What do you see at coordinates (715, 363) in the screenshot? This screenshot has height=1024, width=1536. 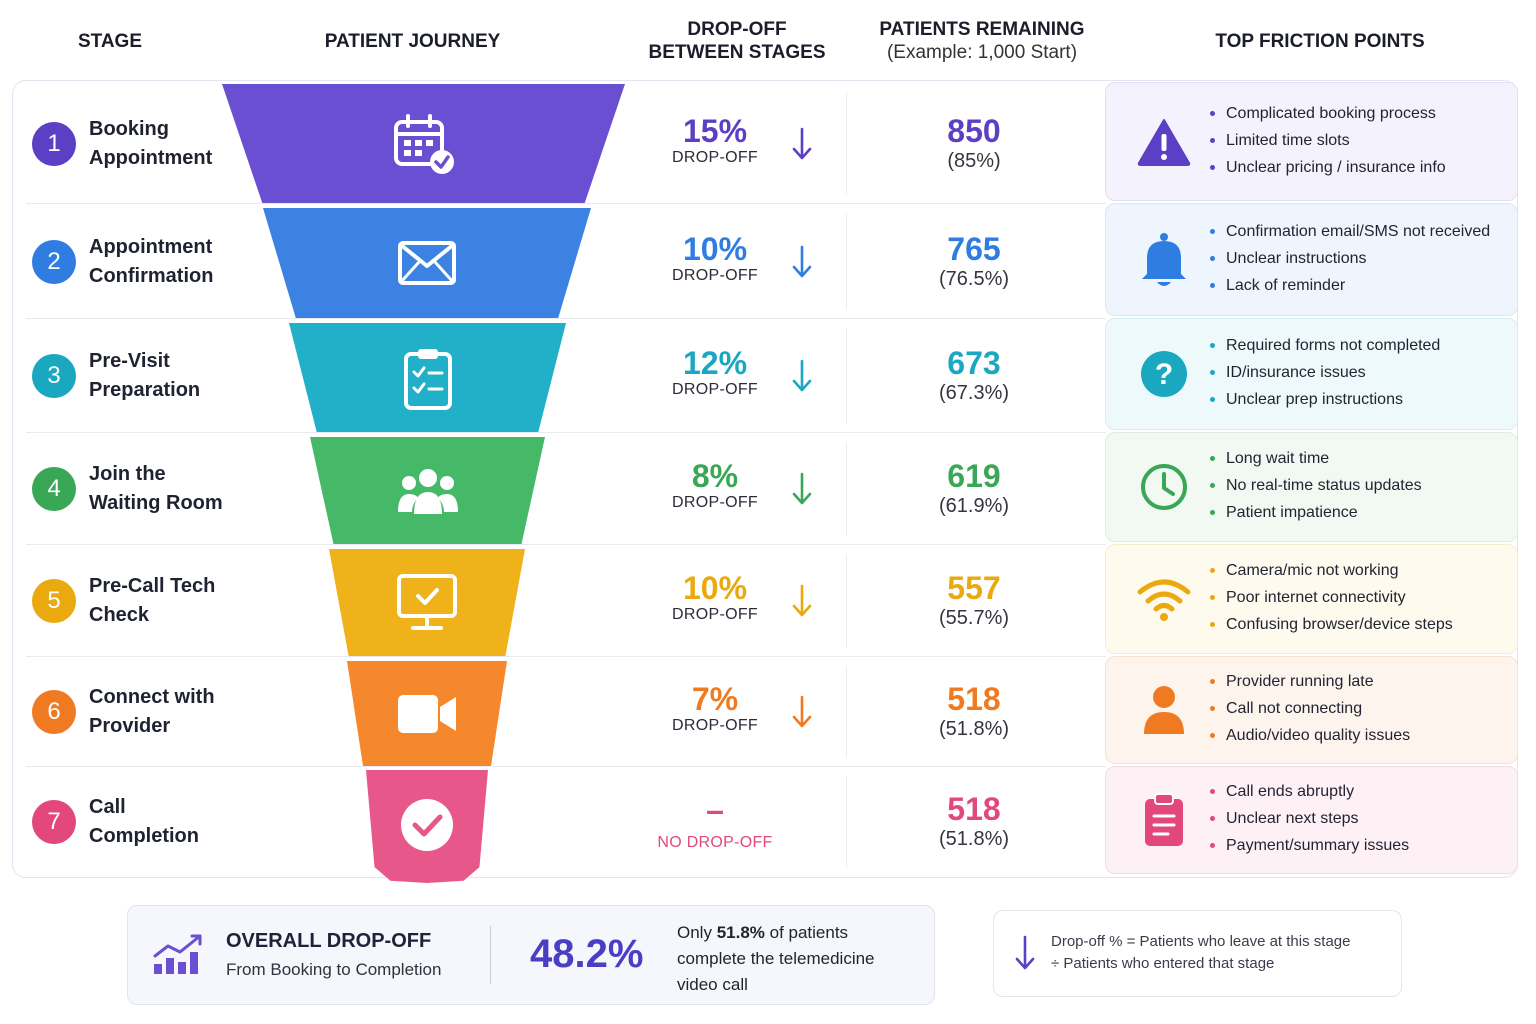 I see `dropoff-value: 12%` at bounding box center [715, 363].